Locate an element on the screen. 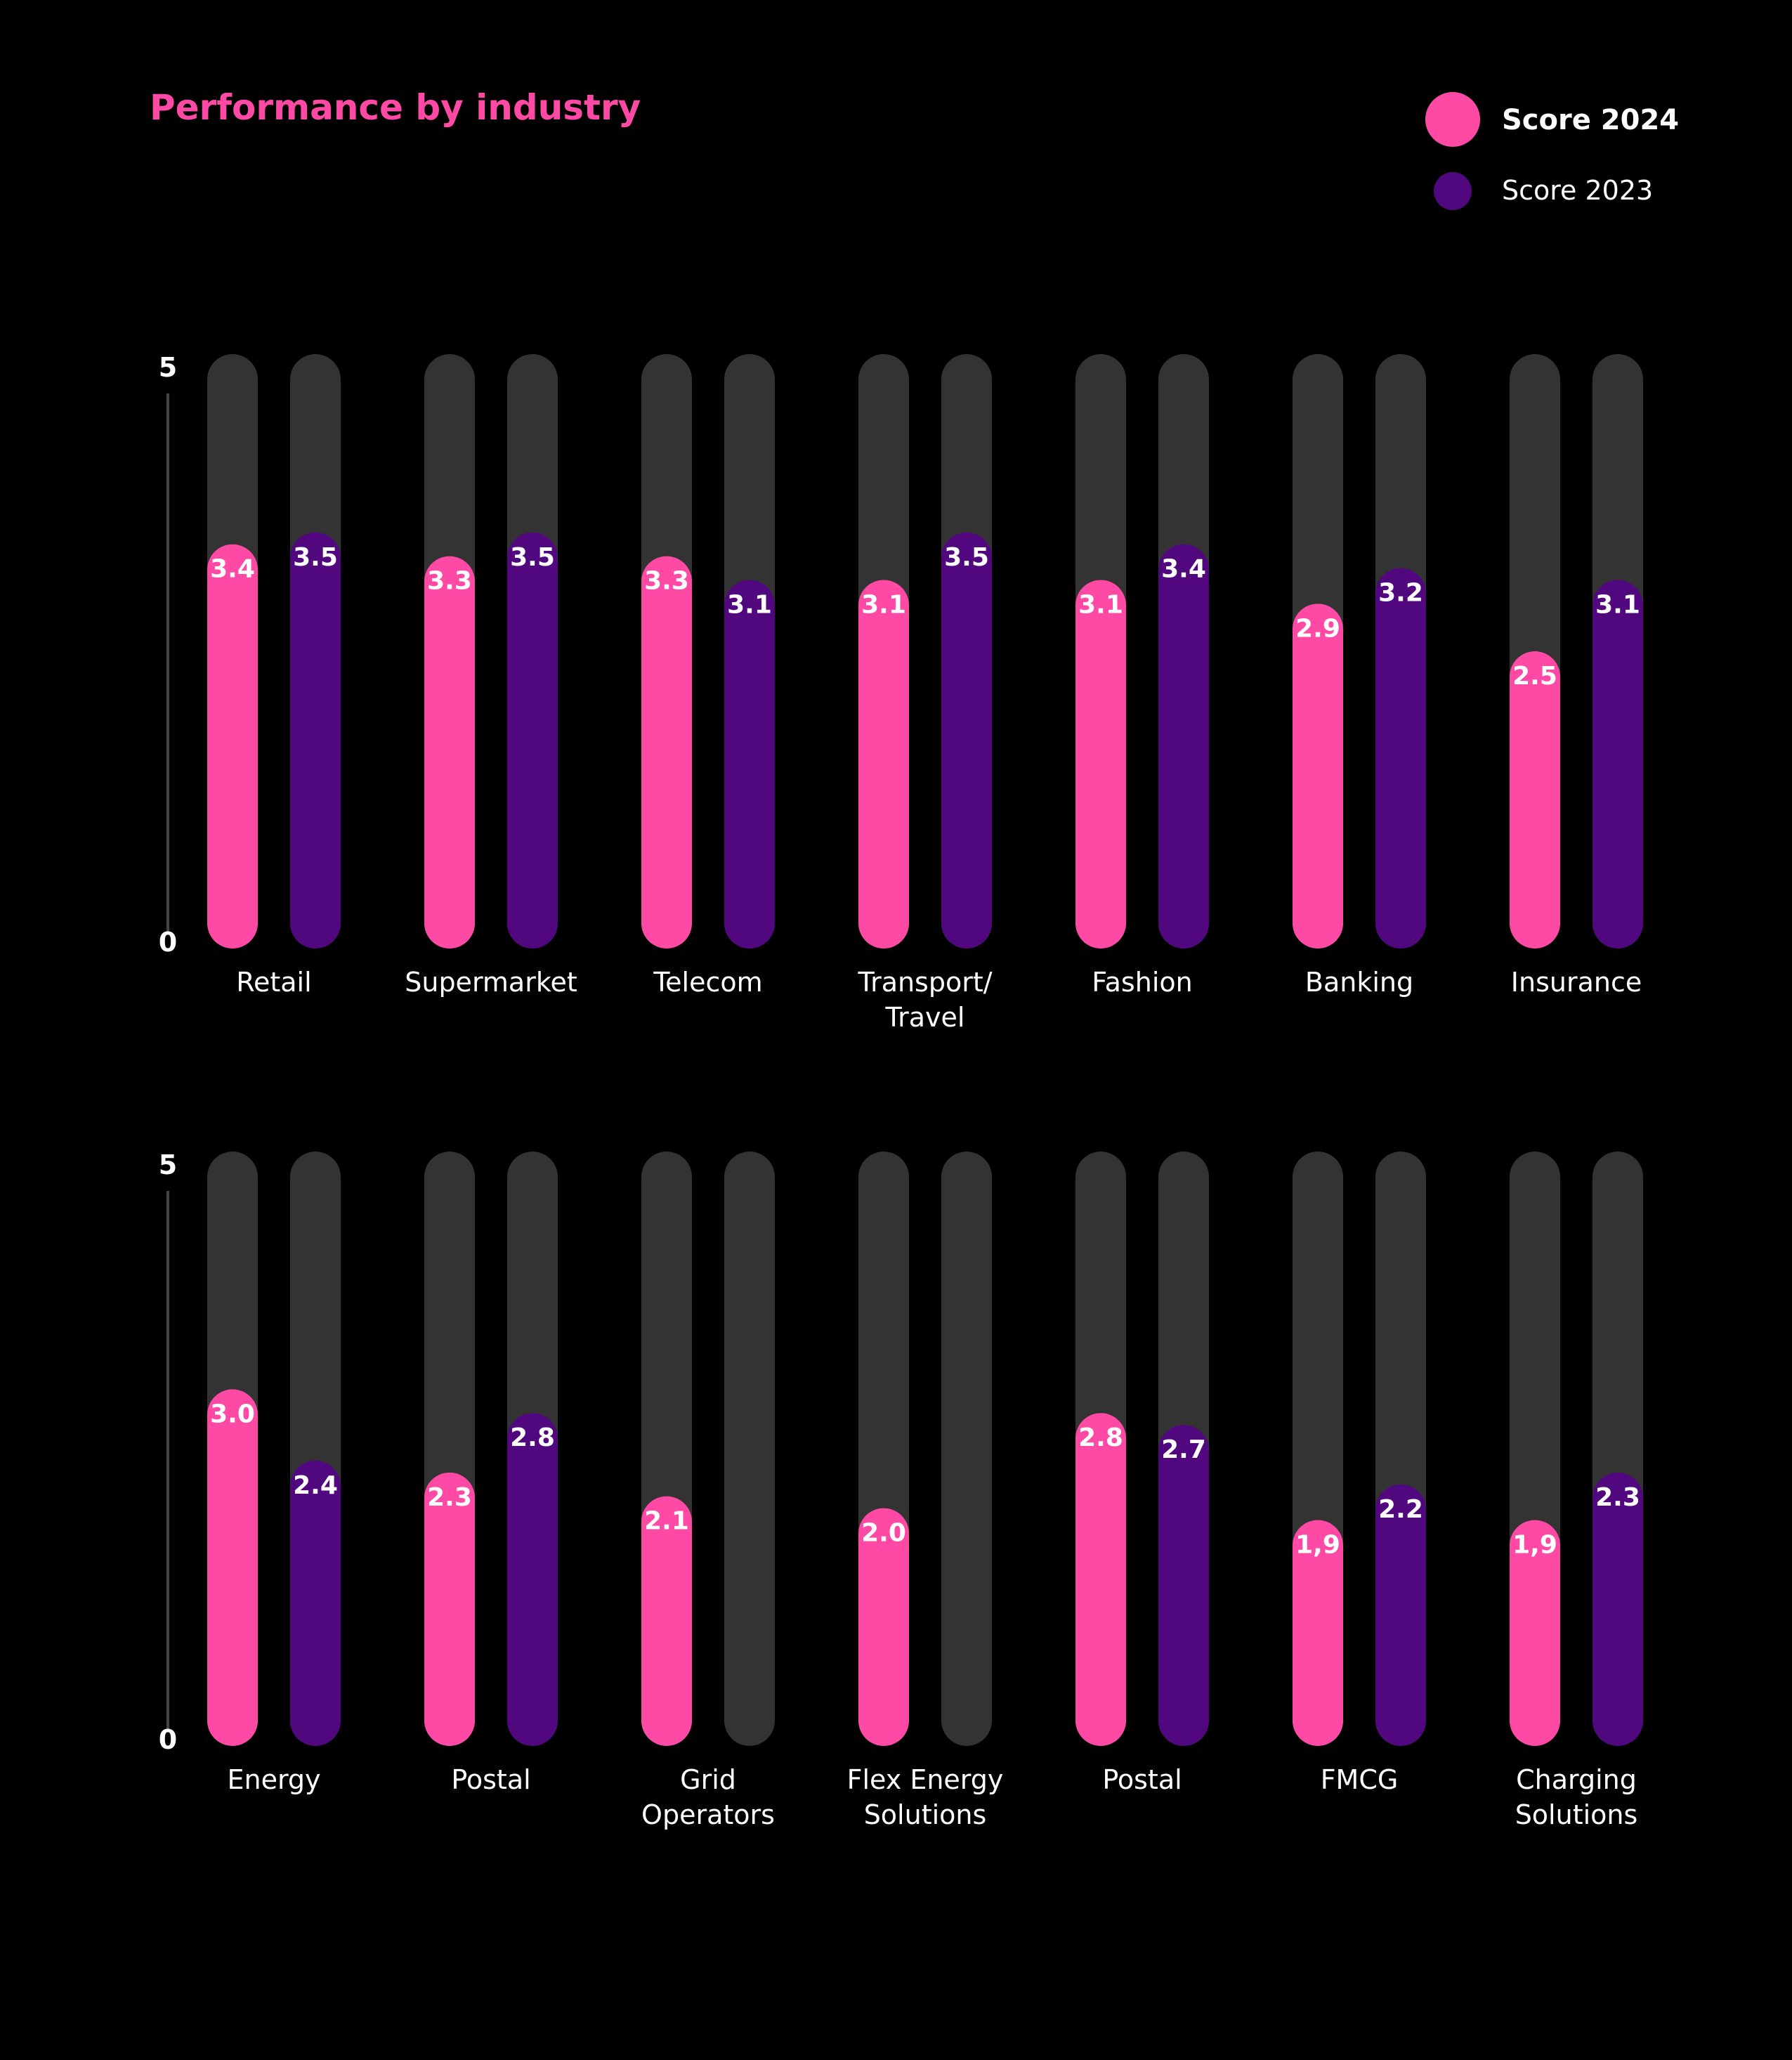 The height and width of the screenshot is (2060, 1792). data-label-score-2024: 3.4 is located at coordinates (232, 569).